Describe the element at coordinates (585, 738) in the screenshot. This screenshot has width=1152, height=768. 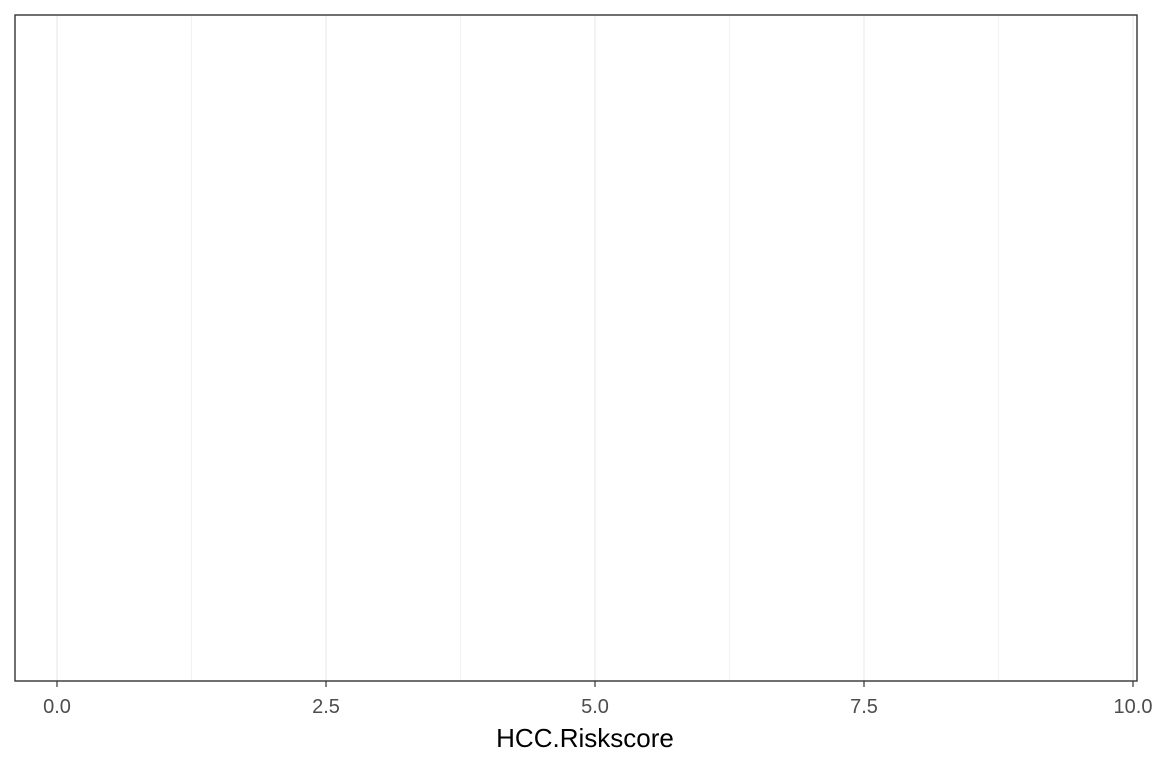
I see `x-axis-title: HCC.Riskscore` at that location.